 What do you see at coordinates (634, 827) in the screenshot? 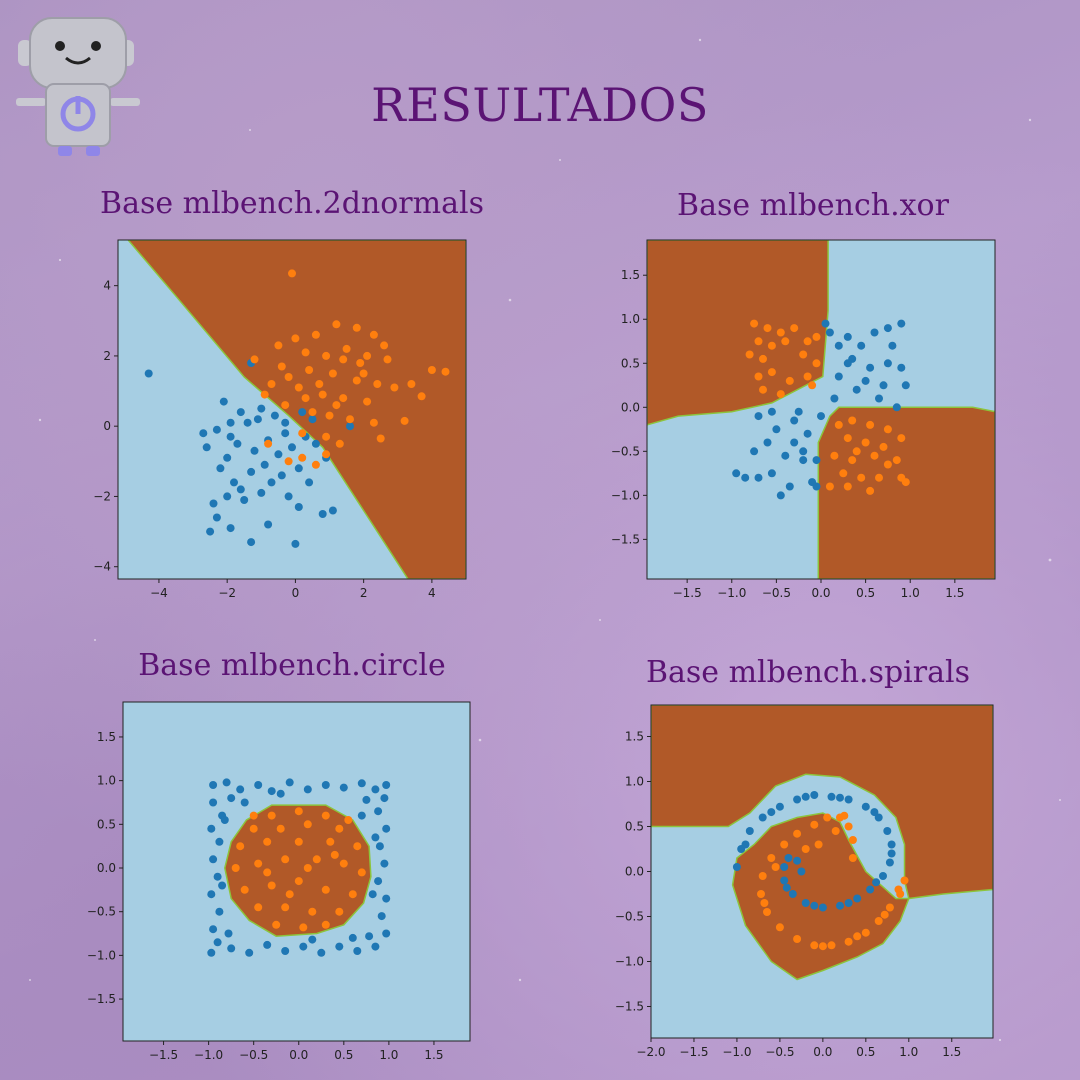
I see `y-tick-label: 0.5` at bounding box center [634, 827].